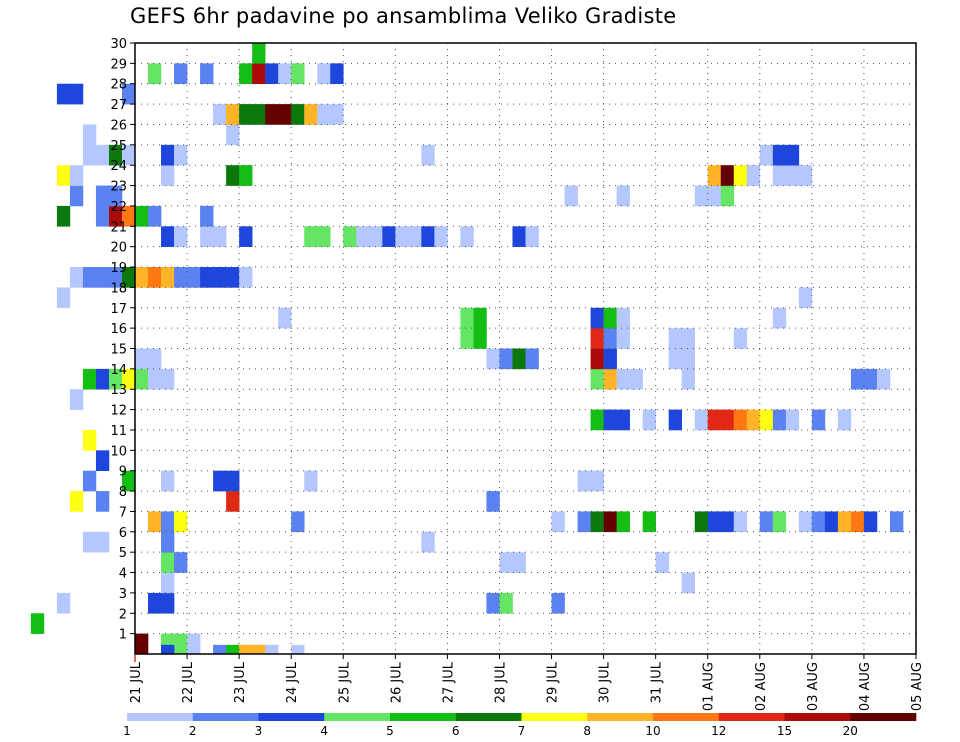 The image size is (960, 742). I want to click on y-tick-label: 10, so click(118, 451).